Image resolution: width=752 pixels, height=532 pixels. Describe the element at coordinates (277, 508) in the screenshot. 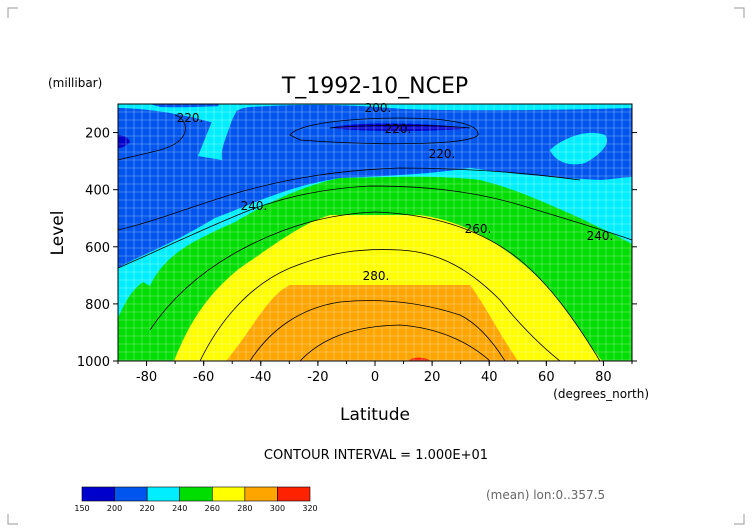

I see `colorbar-label: 300` at that location.